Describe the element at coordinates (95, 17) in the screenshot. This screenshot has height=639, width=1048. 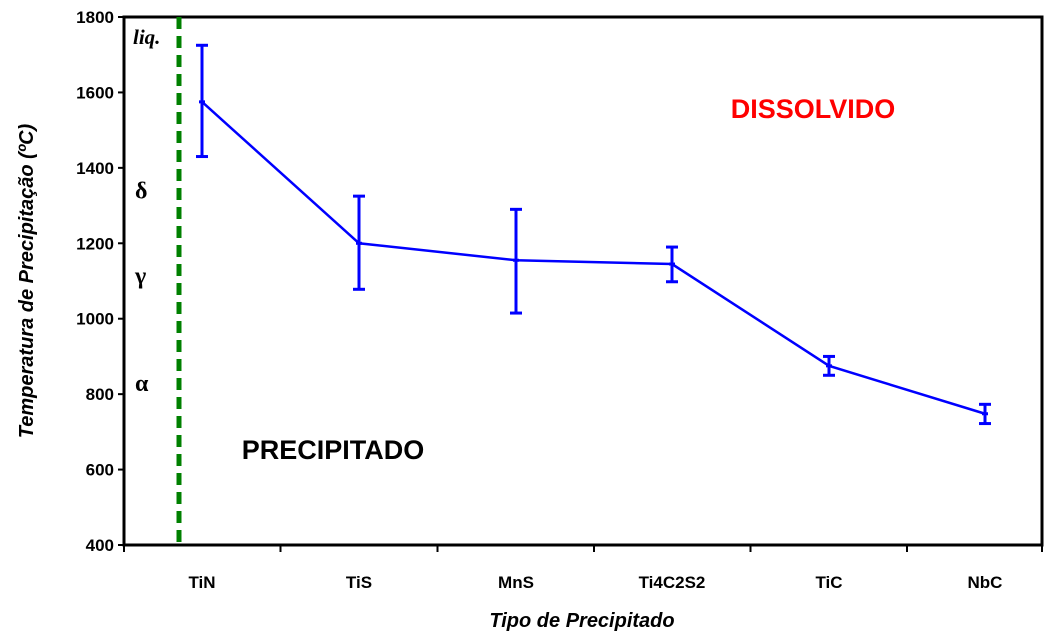
I see `y-tick-label: 1800` at that location.